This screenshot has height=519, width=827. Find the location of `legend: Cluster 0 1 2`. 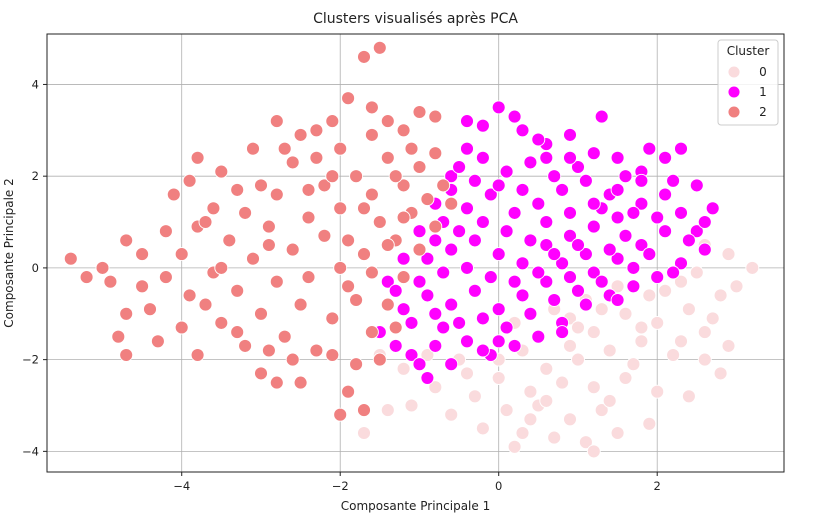

legend: Cluster 0 1 2 is located at coordinates (748, 82).